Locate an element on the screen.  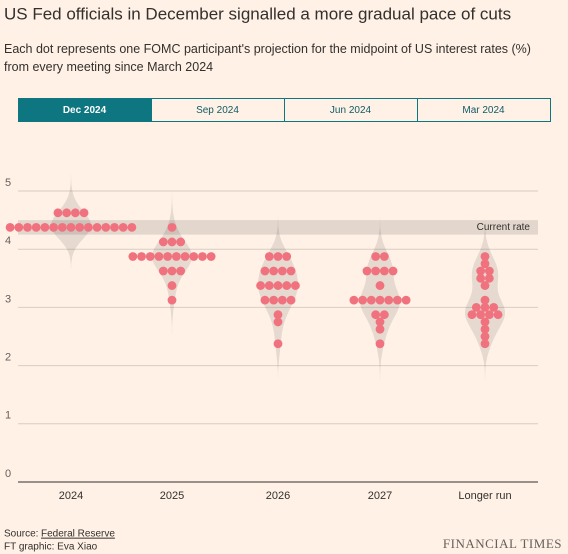
source-prefix: Source: is located at coordinates (21, 534).